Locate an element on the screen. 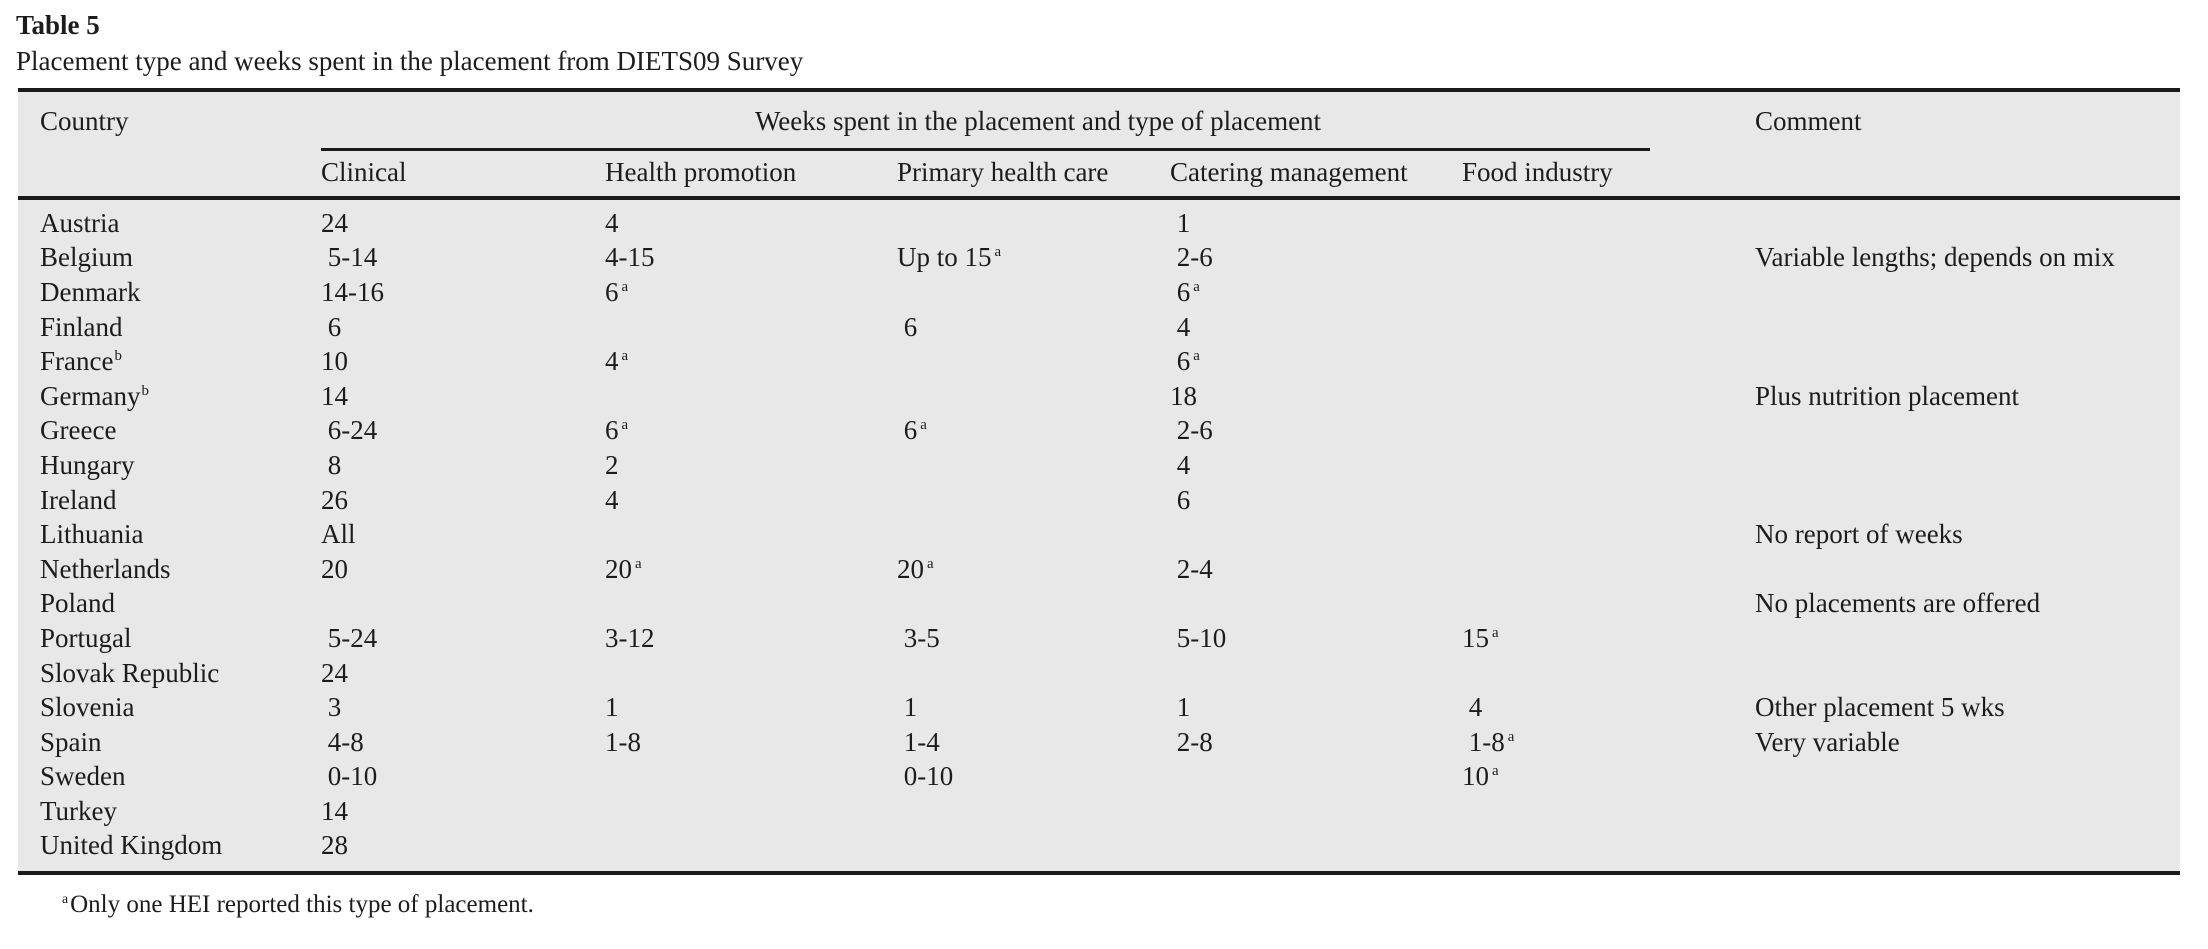 This screenshot has width=2208, height=949. table-row: Lithuania All No report of weeks is located at coordinates (1099, 534).